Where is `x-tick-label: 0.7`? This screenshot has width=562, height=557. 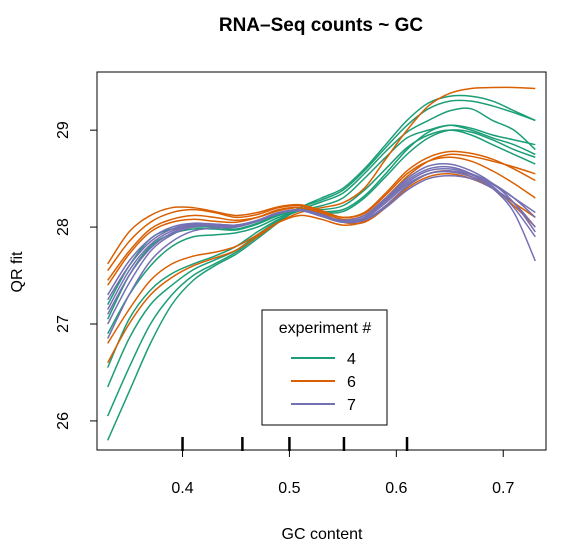 x-tick-label: 0.7 is located at coordinates (503, 488).